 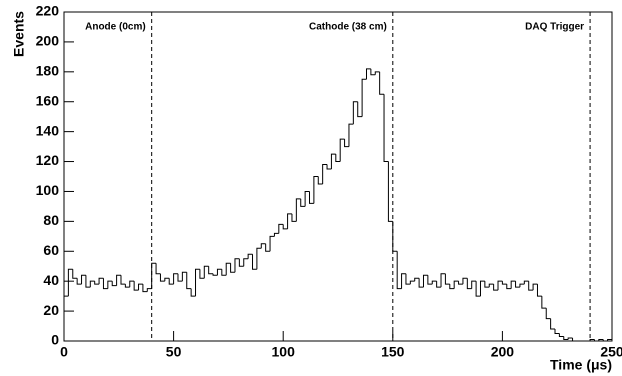 I want to click on marker-label: Anode (0cm), so click(x=115, y=27).